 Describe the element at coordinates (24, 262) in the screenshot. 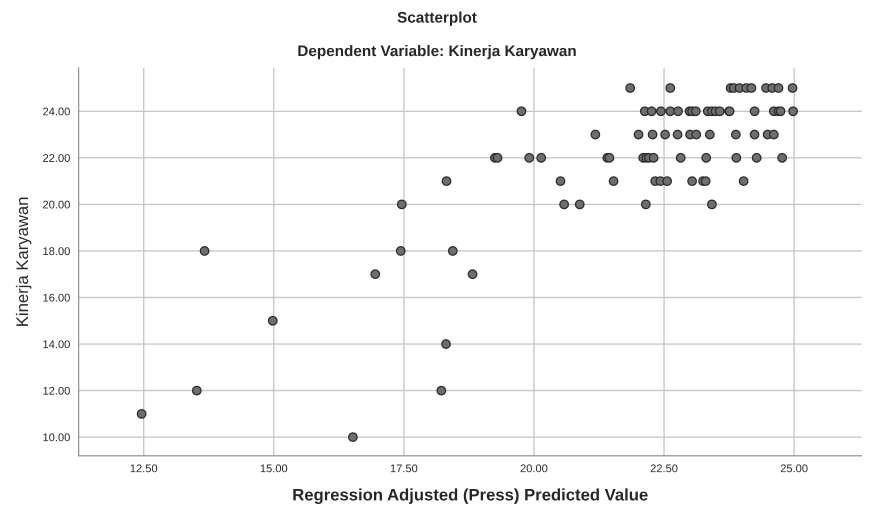

I see `y-axis-title: Kinerja Karyawan` at that location.